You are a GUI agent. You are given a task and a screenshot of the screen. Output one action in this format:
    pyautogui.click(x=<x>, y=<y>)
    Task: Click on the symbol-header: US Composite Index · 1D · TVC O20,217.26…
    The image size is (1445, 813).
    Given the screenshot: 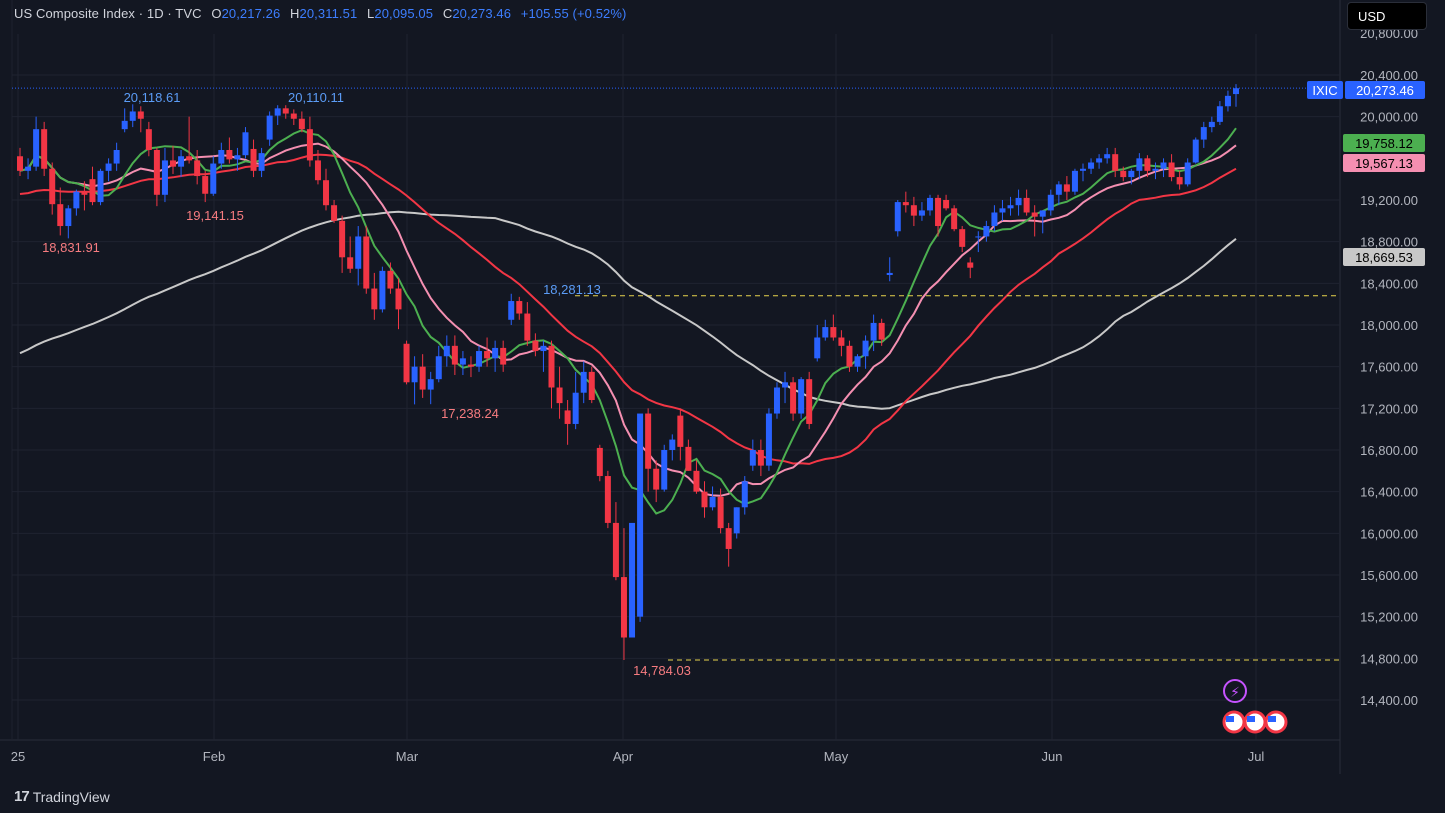 What is the action you would take?
    pyautogui.click(x=320, y=13)
    